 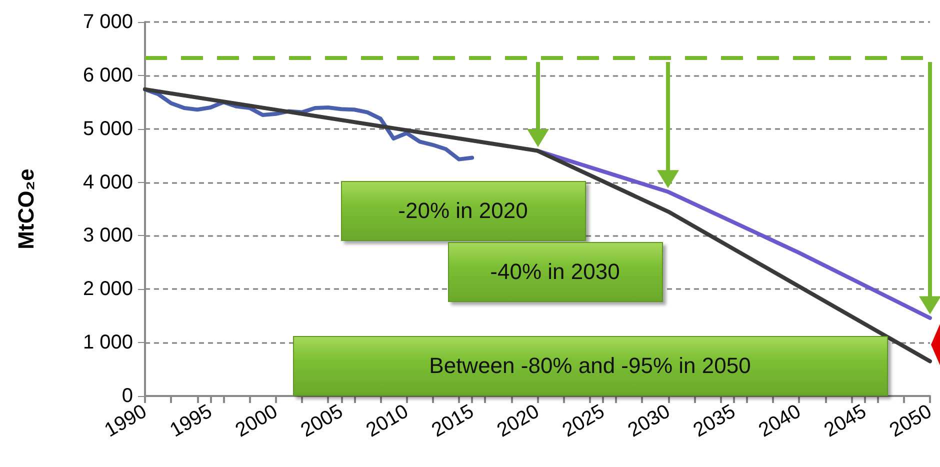 I want to click on x-tick-label: 2015, so click(x=453, y=421).